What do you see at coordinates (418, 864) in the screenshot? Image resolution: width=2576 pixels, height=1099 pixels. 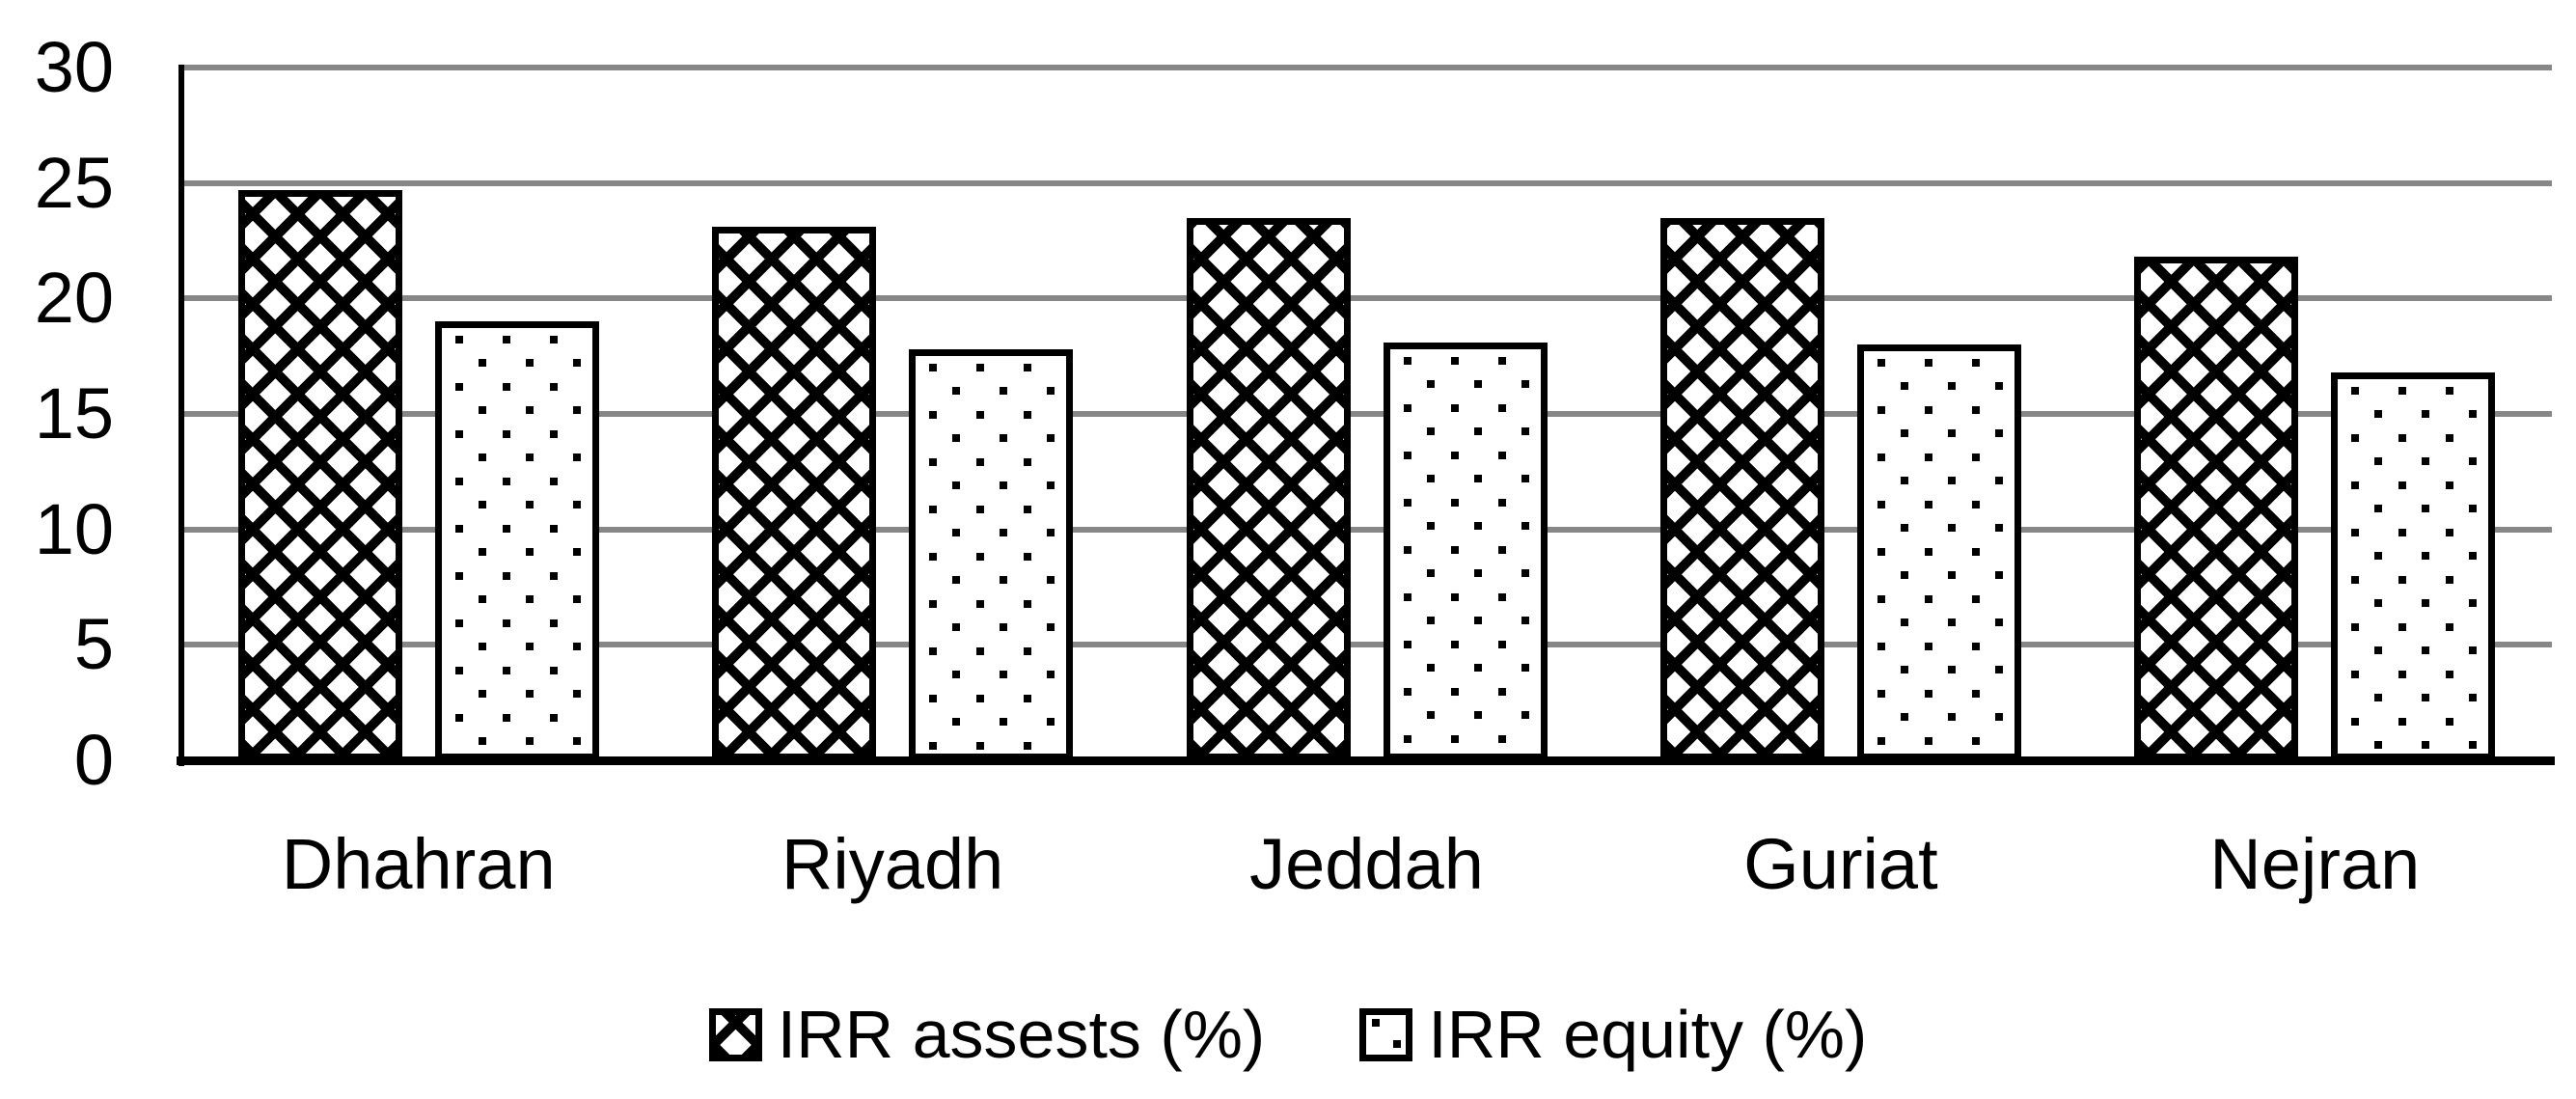 I see `x-axis-label-dhahran: Dhahran` at bounding box center [418, 864].